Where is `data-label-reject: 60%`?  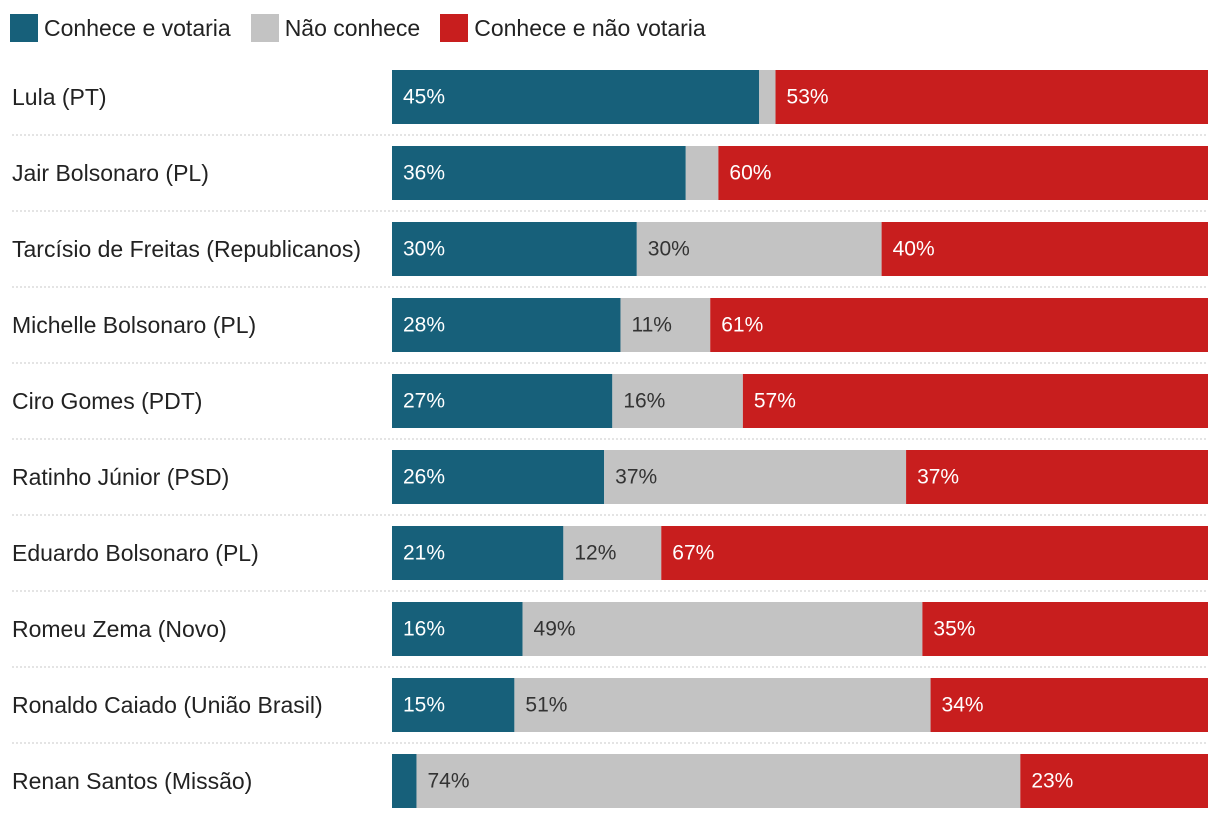
data-label-reject: 60% is located at coordinates (750, 173).